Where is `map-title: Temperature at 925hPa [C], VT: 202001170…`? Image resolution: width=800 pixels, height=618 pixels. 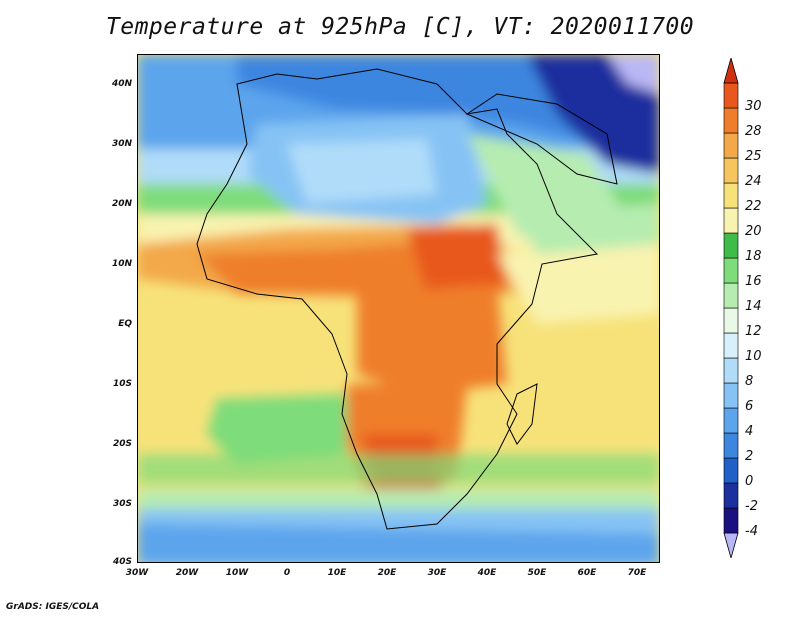
map-title: Temperature at 925hPa [C], VT: 202001170… is located at coordinates (400, 27).